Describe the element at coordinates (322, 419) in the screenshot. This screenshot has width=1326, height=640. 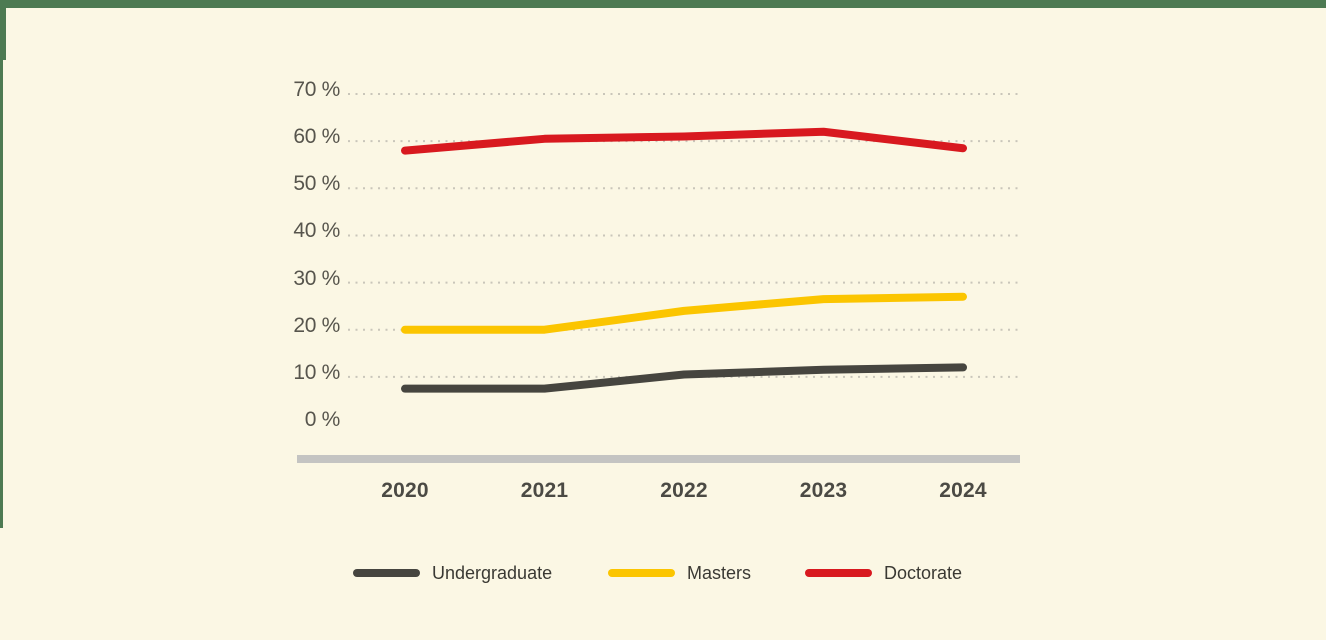
I see `y-tick-label-0: 0 %` at that location.